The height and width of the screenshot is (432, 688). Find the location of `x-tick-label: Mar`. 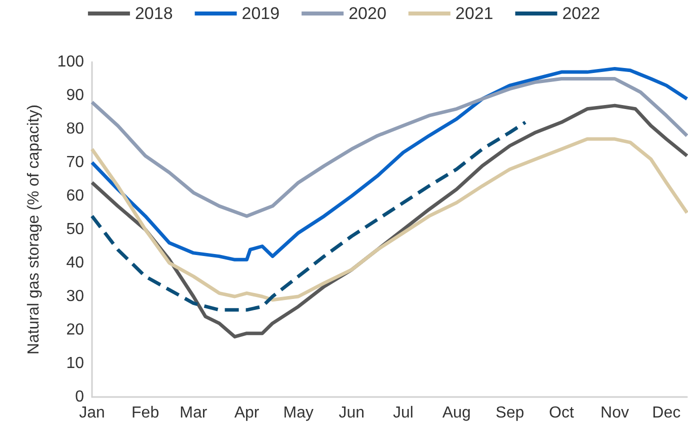

x-tick-label: Mar is located at coordinates (194, 413).